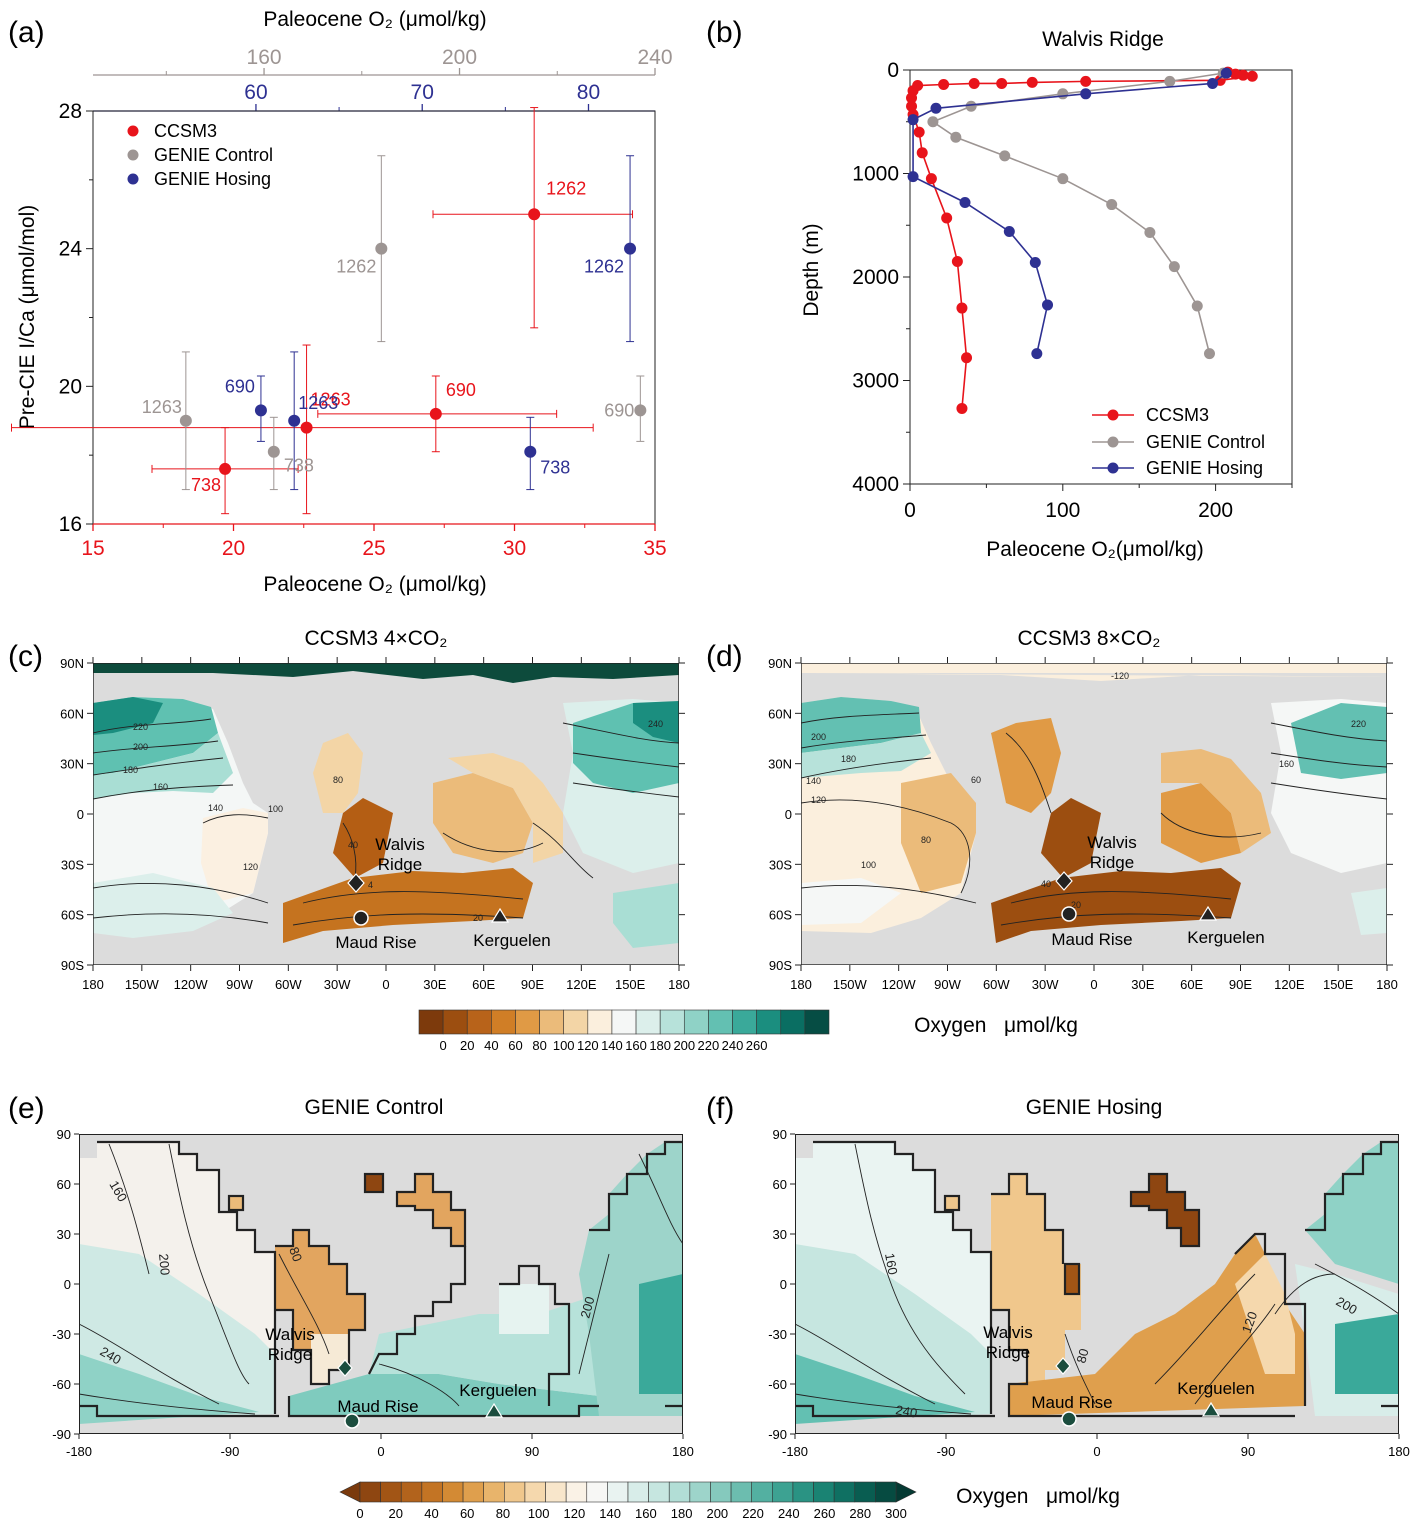 Image resolution: width=1424 pixels, height=1528 pixels. What do you see at coordinates (1103, 39) in the screenshot?
I see `panel-b-title: Walvis Ridge` at bounding box center [1103, 39].